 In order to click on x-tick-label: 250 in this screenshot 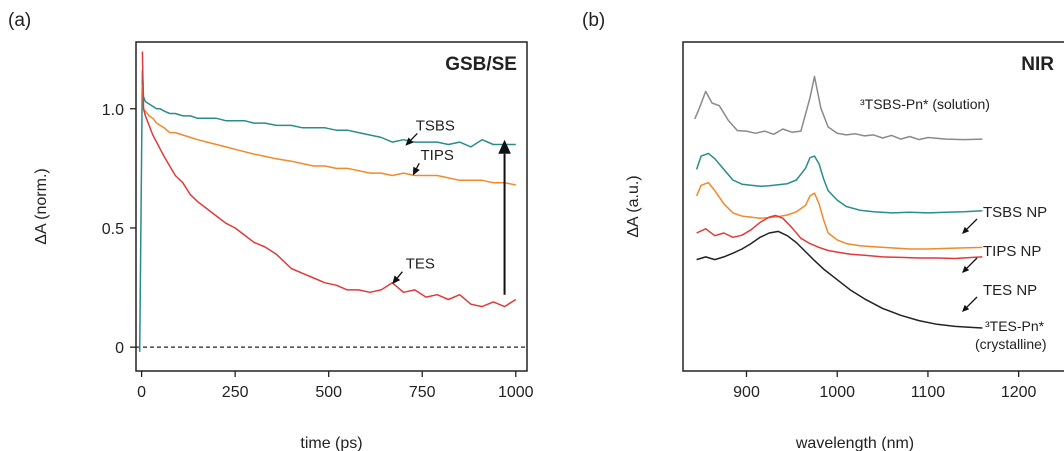, I will do `click(235, 392)`.